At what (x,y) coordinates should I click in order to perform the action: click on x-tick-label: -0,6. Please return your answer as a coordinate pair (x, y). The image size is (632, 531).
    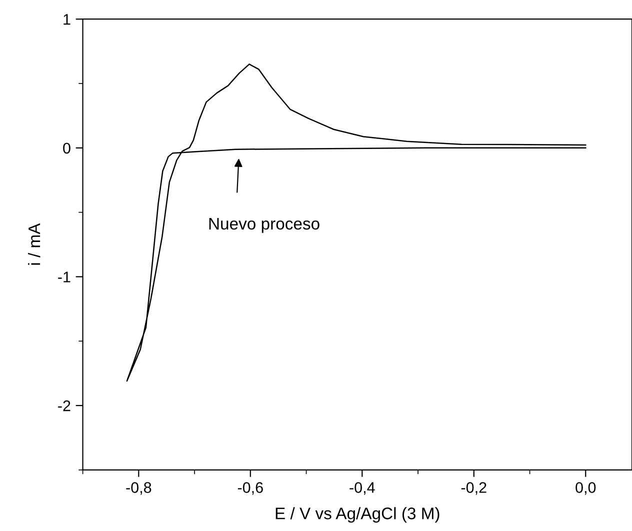
    Looking at the image, I should click on (250, 488).